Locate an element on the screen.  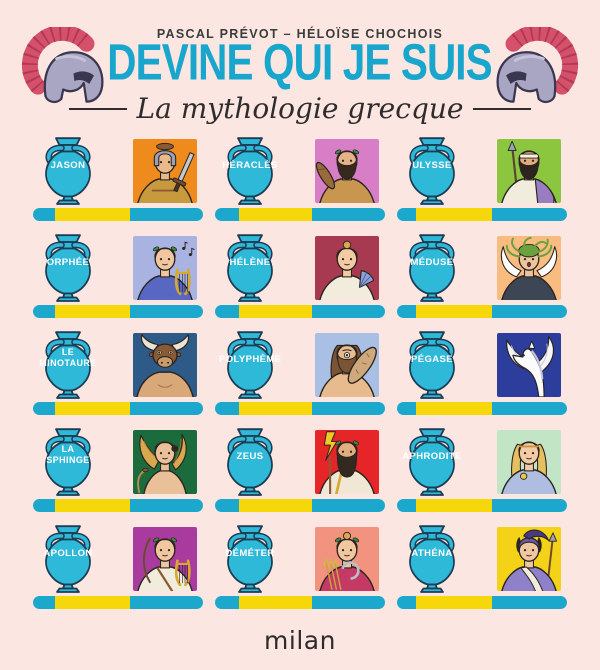
character-name-label: LE MINOTAURE is located at coordinates (68, 357).